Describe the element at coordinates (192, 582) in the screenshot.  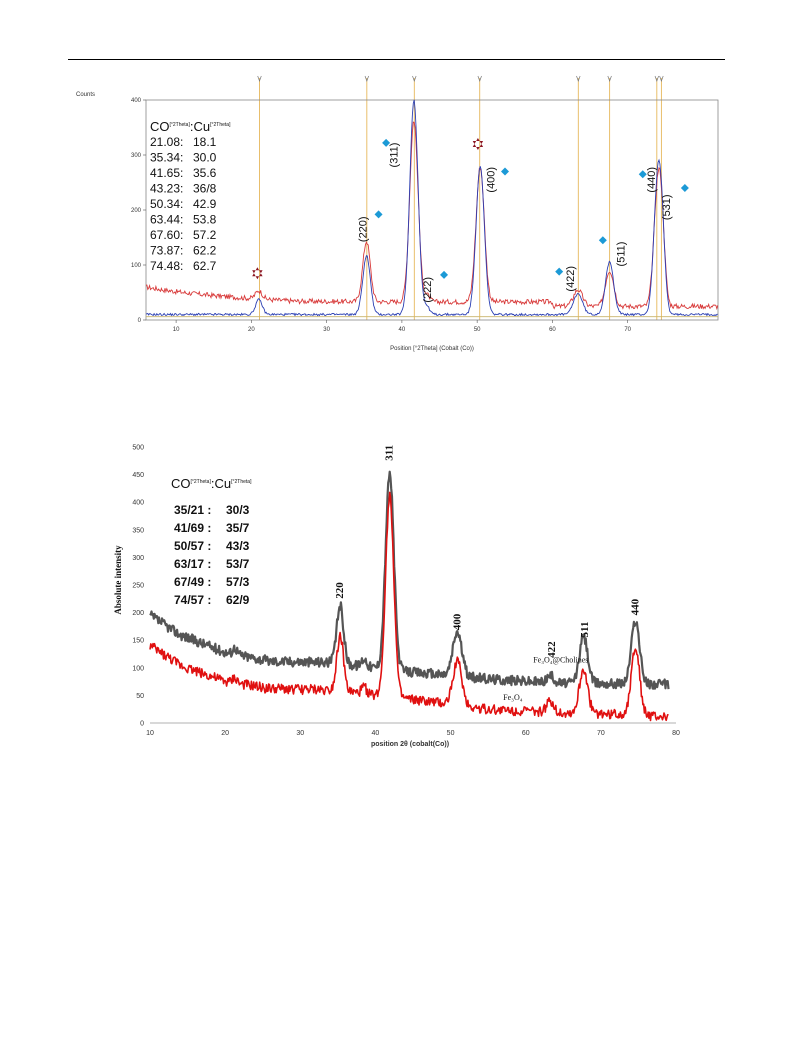
I see `table-row-co-4: 67/49 :` at that location.